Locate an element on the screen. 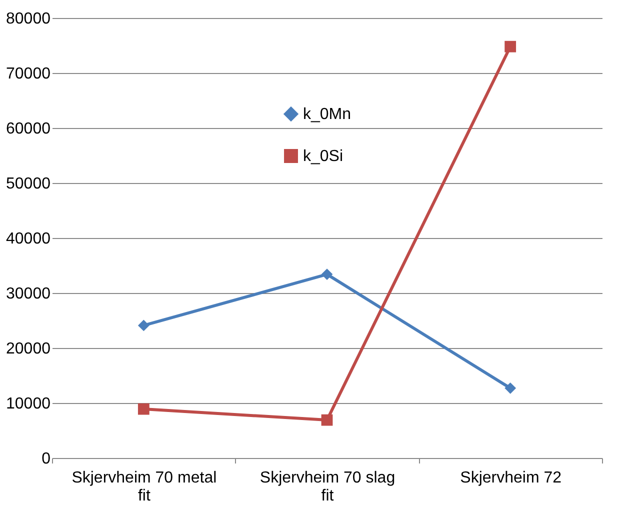 Image resolution: width=640 pixels, height=529 pixels. legend-label: k_0Si is located at coordinates (323, 156).